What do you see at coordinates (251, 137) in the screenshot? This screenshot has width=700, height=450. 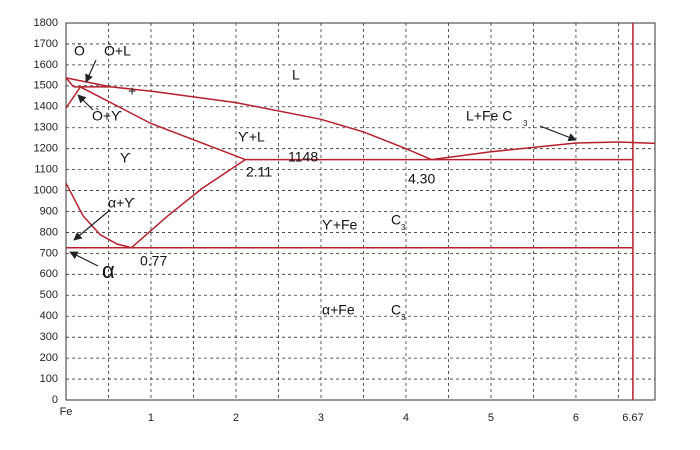 I see `annotation: Ƴ+L` at bounding box center [251, 137].